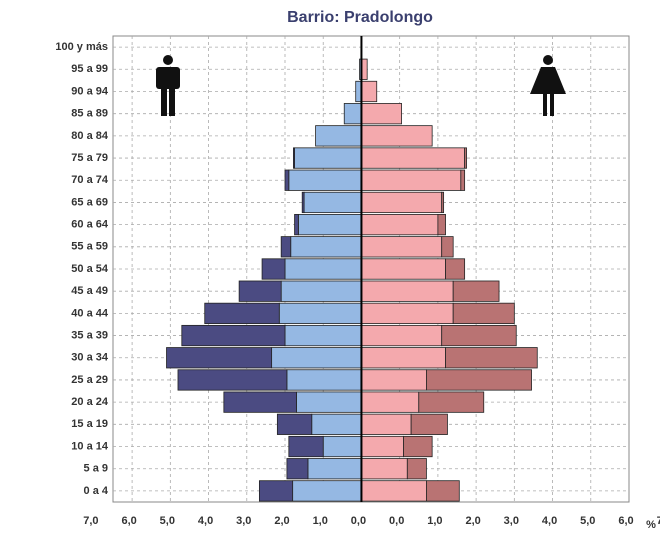 Image resolution: width=660 pixels, height=534 pixels. Describe the element at coordinates (90, 313) in the screenshot. I see `y-tick-label: 40 a 44` at that location.